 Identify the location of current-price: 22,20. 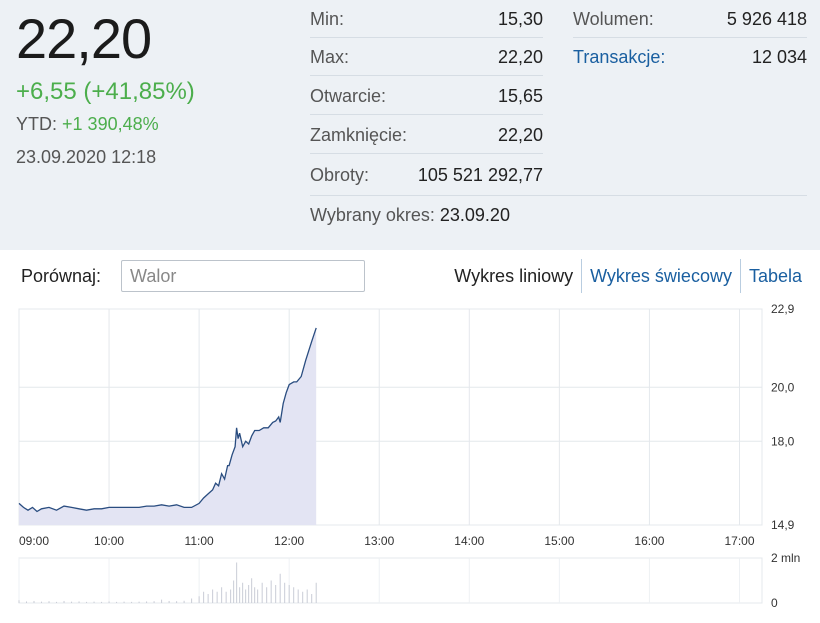
(84, 38).